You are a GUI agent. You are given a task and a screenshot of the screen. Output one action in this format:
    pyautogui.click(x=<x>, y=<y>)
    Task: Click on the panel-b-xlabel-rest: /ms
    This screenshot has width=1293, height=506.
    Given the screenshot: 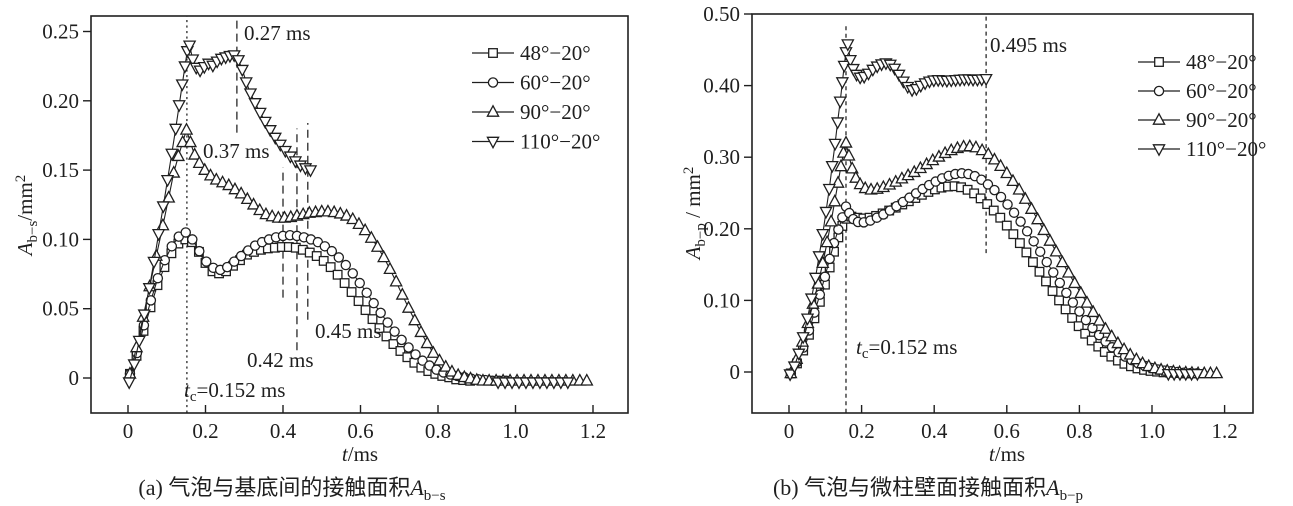 What is the action you would take?
    pyautogui.click(x=1010, y=454)
    